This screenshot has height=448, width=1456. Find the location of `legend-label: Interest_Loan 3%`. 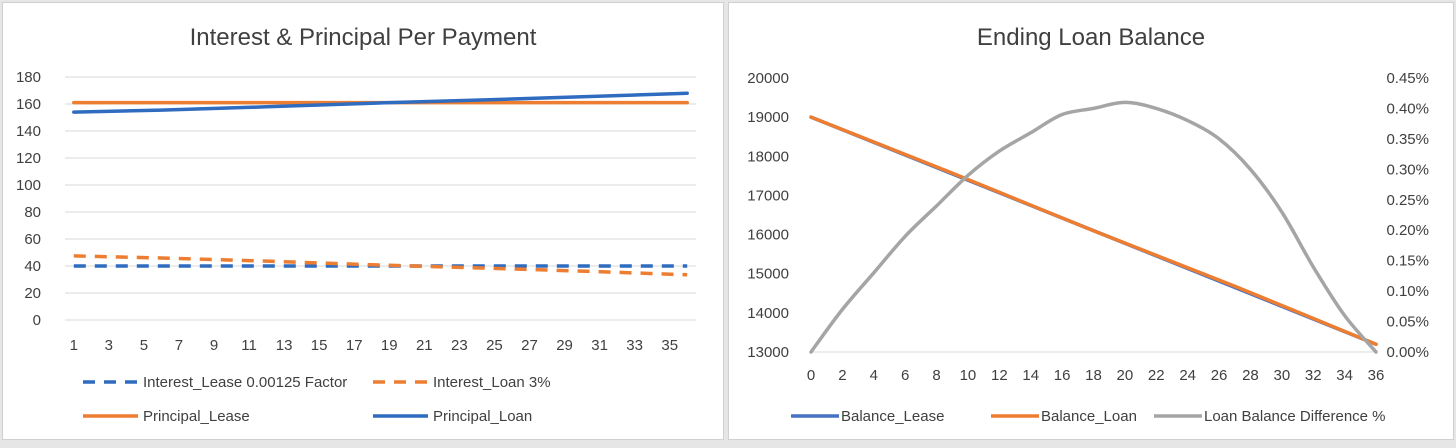

legend-label: Interest_Loan 3% is located at coordinates (492, 382).